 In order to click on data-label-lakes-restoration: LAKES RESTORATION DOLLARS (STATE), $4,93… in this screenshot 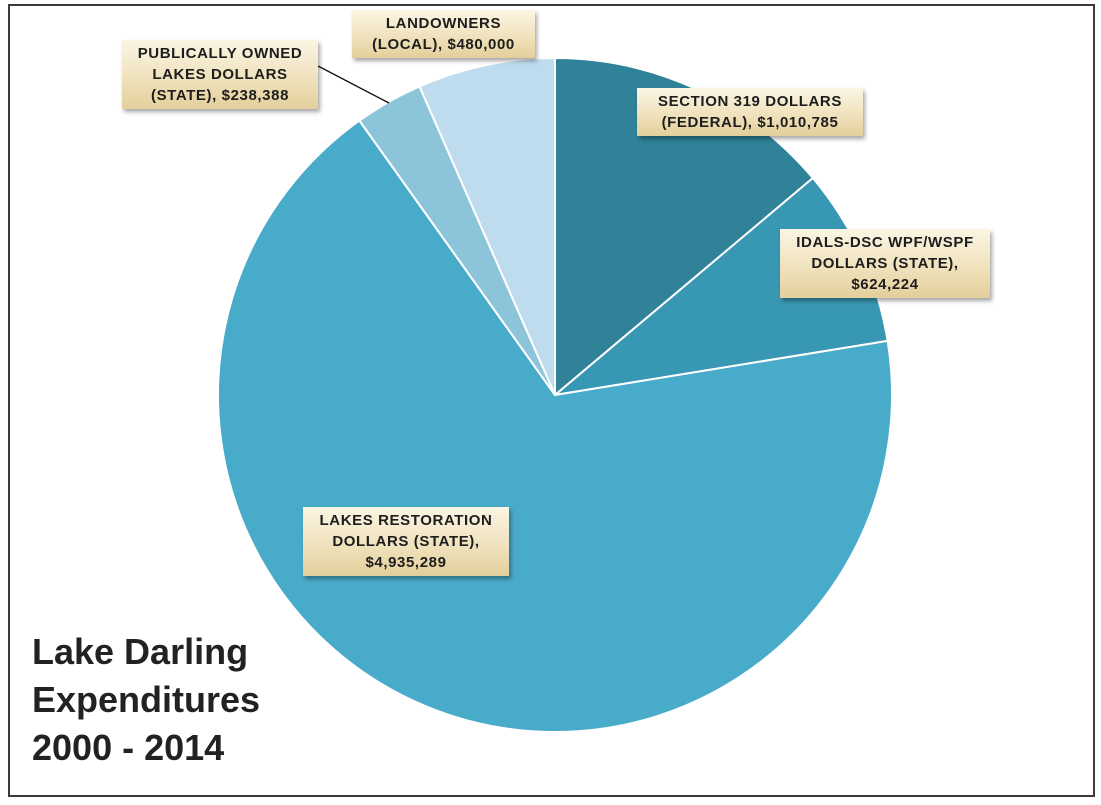, I will do `click(406, 541)`.